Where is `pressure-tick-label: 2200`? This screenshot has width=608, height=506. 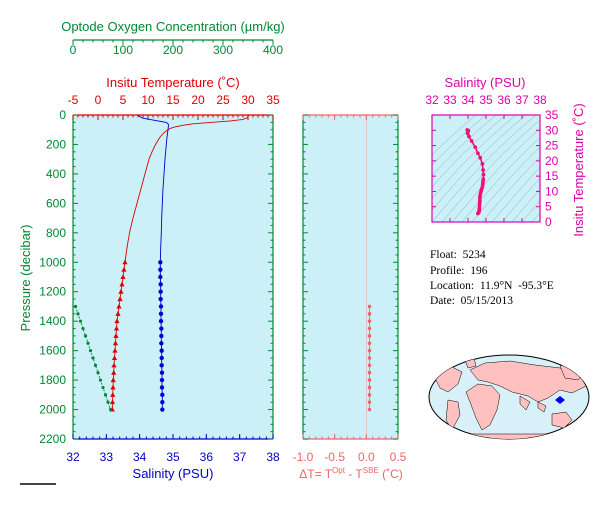 pressure-tick-label: 2200 is located at coordinates (52, 439).